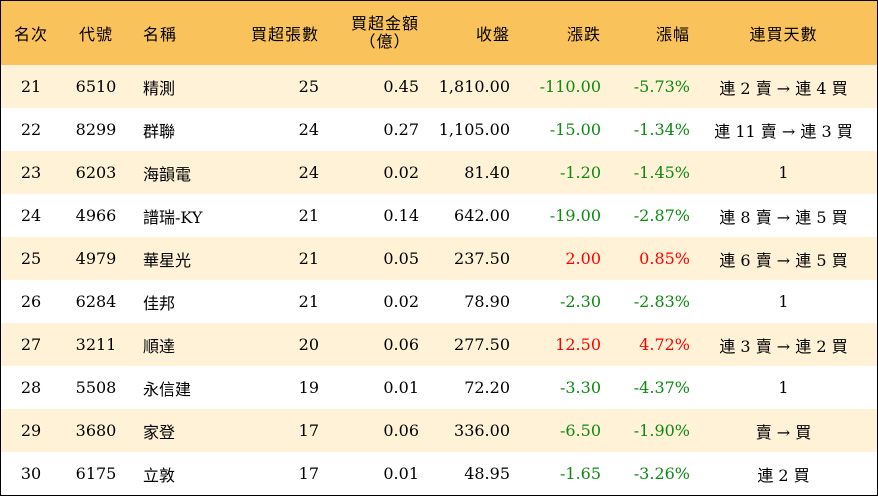  What do you see at coordinates (401, 86) in the screenshot?
I see `cell-amount: 0.45` at bounding box center [401, 86].